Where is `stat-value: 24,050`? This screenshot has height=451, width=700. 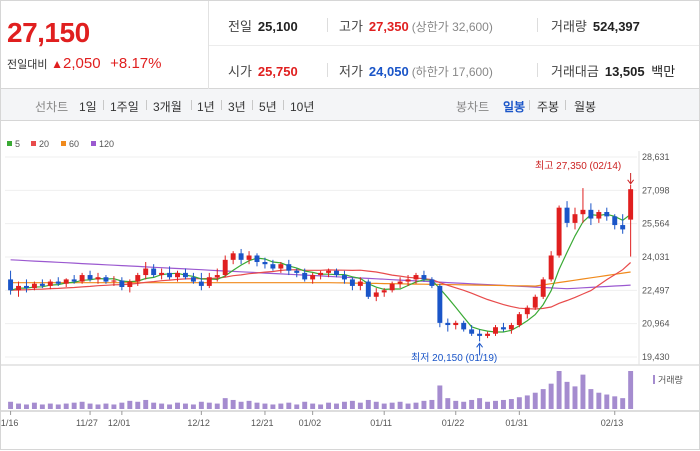
stat-value: 24,050 is located at coordinates (388, 71).